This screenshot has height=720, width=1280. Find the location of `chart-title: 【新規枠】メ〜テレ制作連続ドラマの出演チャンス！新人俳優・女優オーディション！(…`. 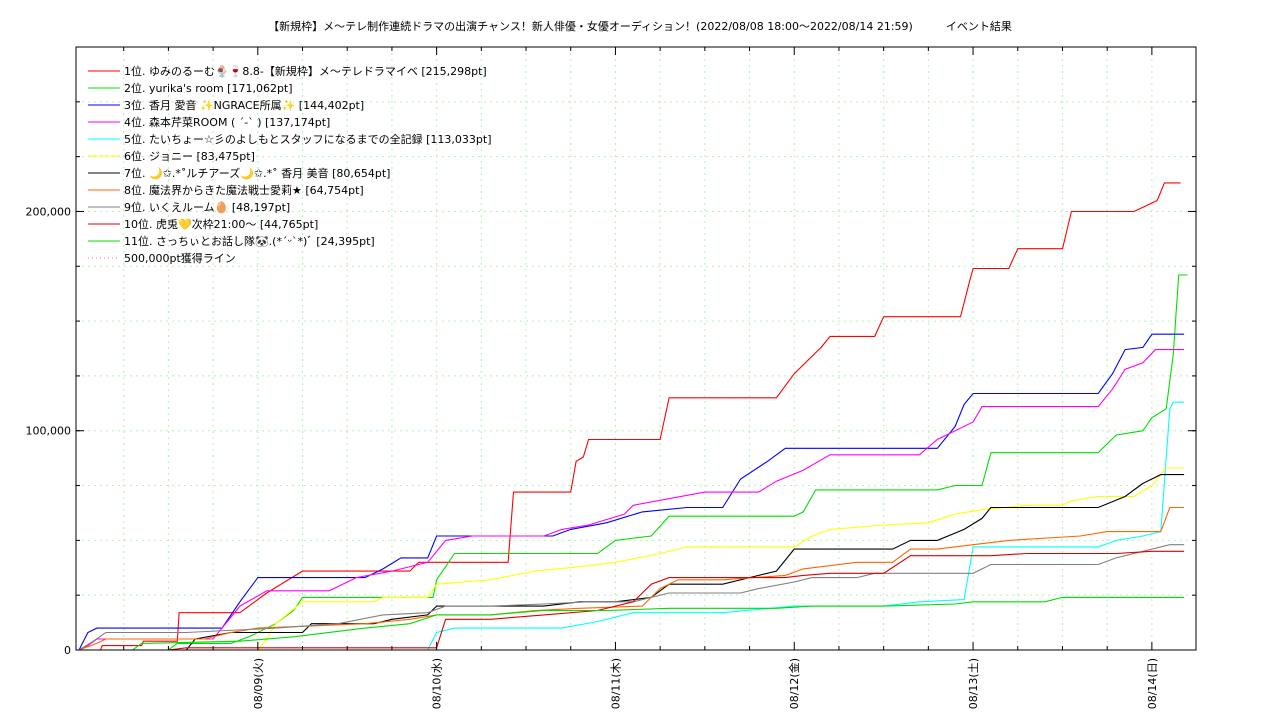

chart-title: 【新規枠】メ〜テレ制作連続ドラマの出演チャンス！新人俳優・女優オーディション！(… is located at coordinates (640, 26).